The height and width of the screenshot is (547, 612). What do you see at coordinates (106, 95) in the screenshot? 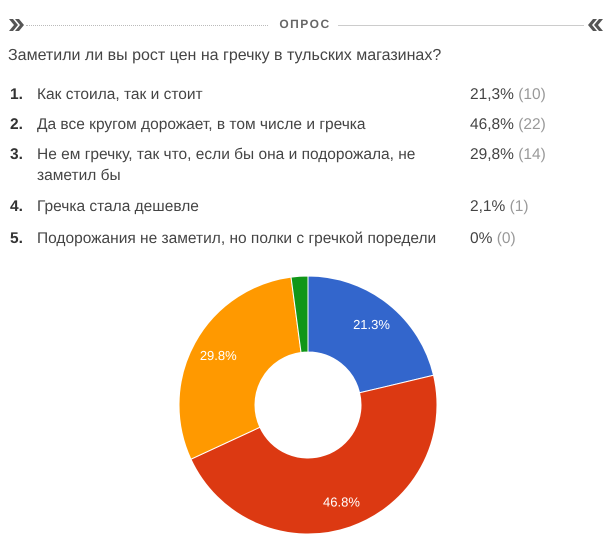
I see `text: 1. Как стоила, так и стоит` at bounding box center [106, 95].